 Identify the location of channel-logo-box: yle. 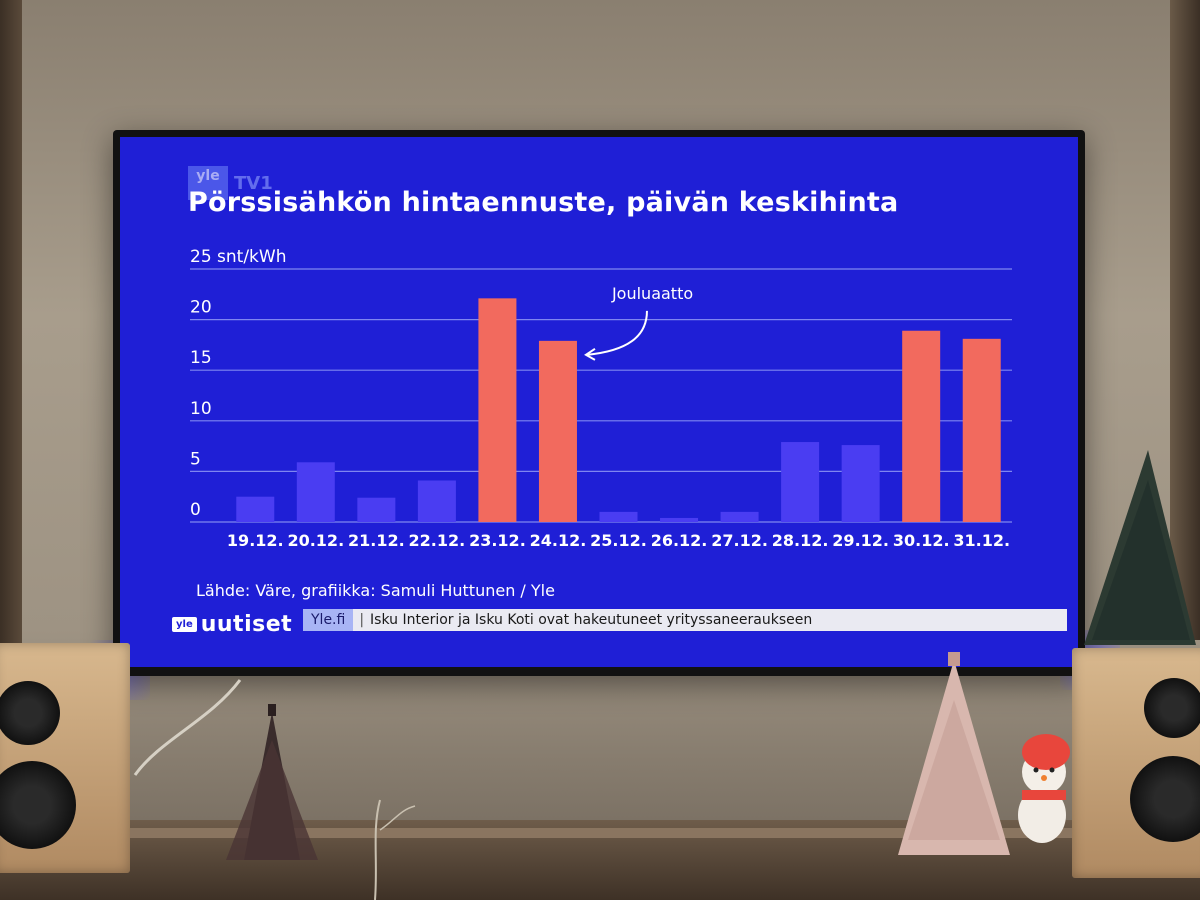
(208, 183).